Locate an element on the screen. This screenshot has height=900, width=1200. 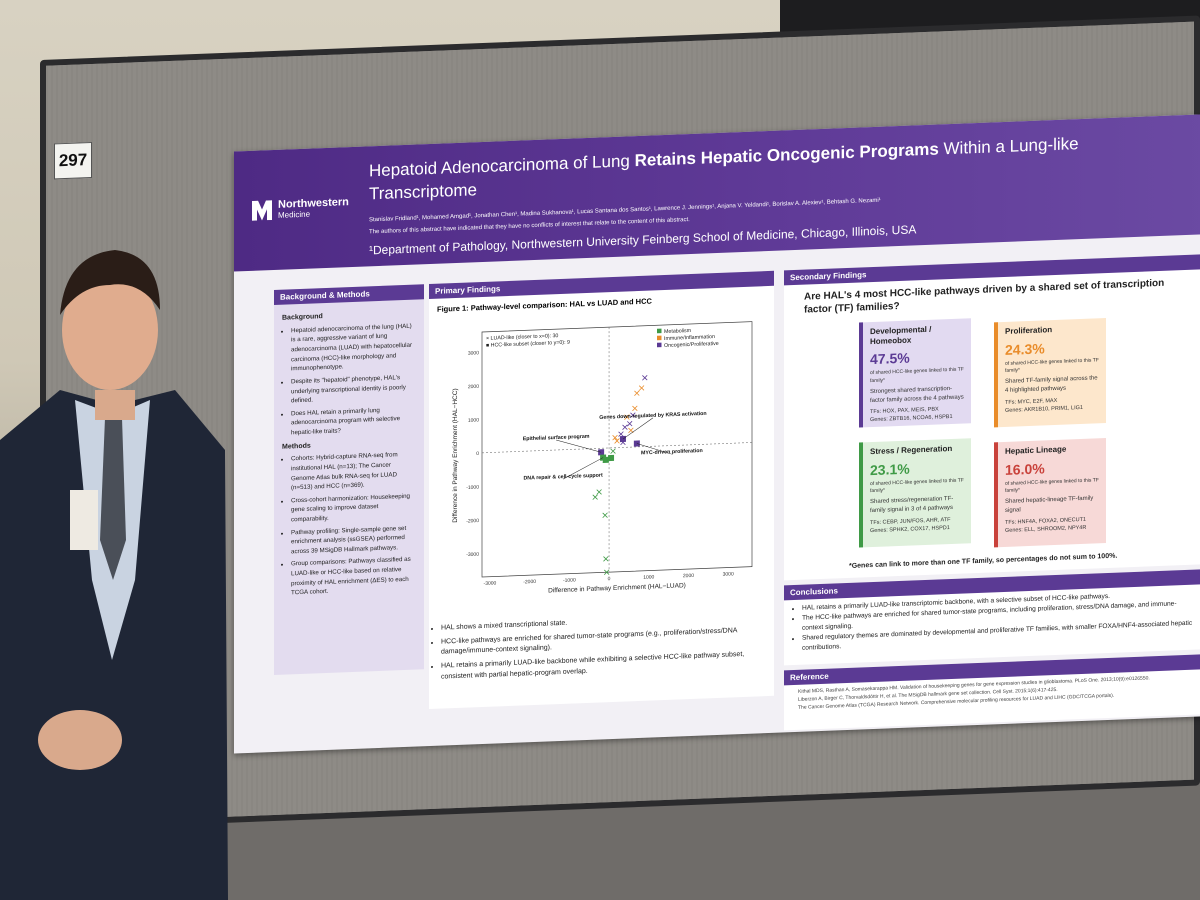
board-number: 297 is located at coordinates (73, 161).